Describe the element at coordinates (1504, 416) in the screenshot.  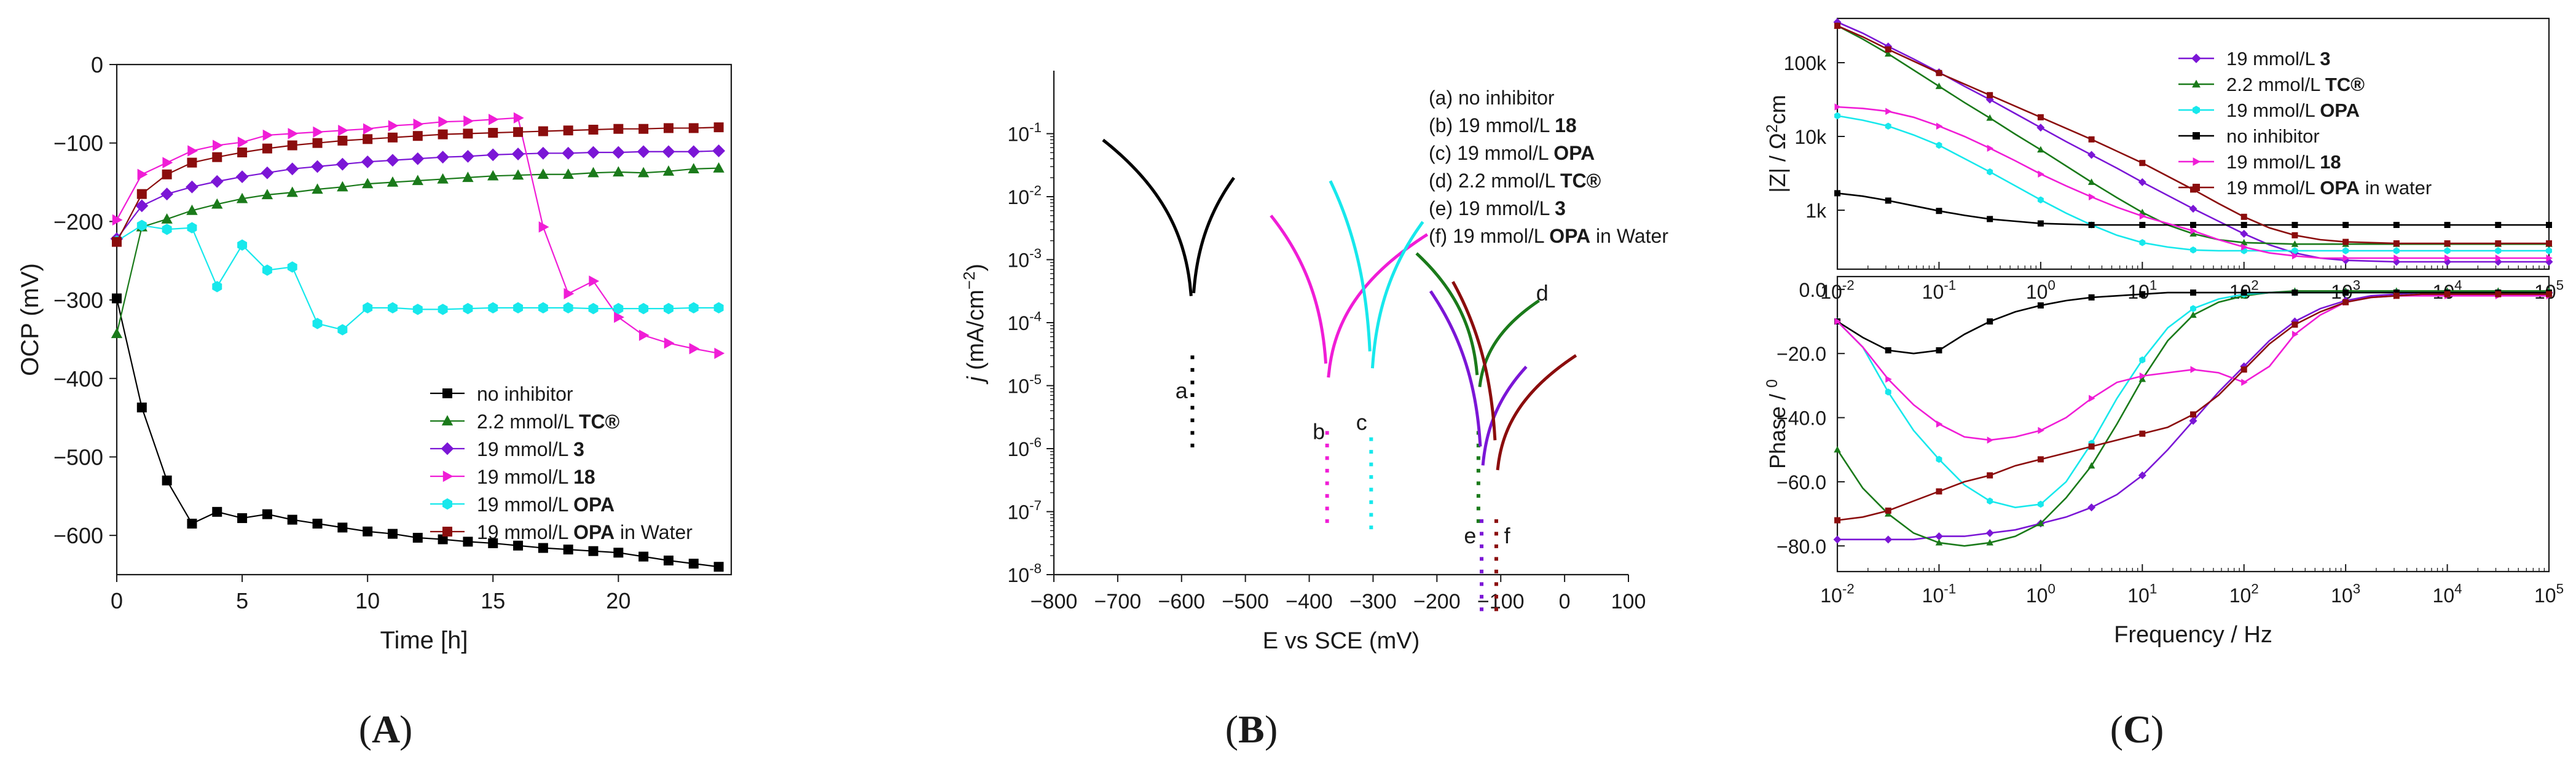
I see `tafel-anodic-e` at that location.